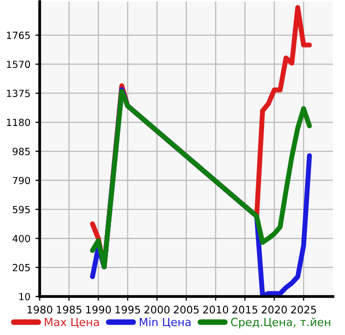  What do you see at coordinates (21, 268) in the screenshot?
I see `y-tick-label: 205` at bounding box center [21, 268].